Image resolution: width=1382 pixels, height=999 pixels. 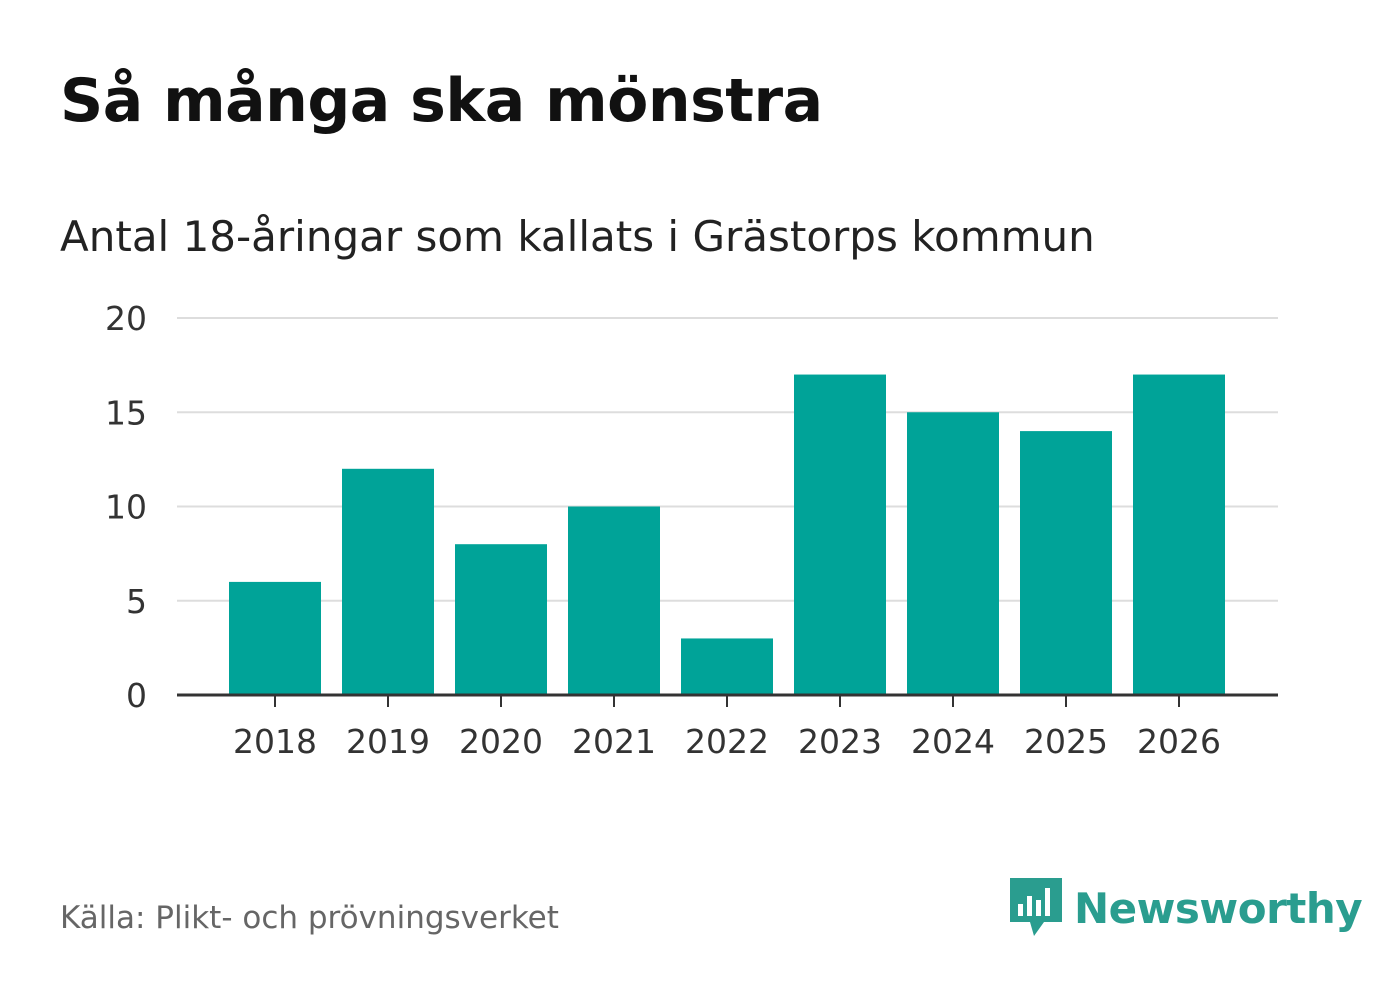 I want to click on brand-name: Newsworthy, so click(x=1218, y=908).